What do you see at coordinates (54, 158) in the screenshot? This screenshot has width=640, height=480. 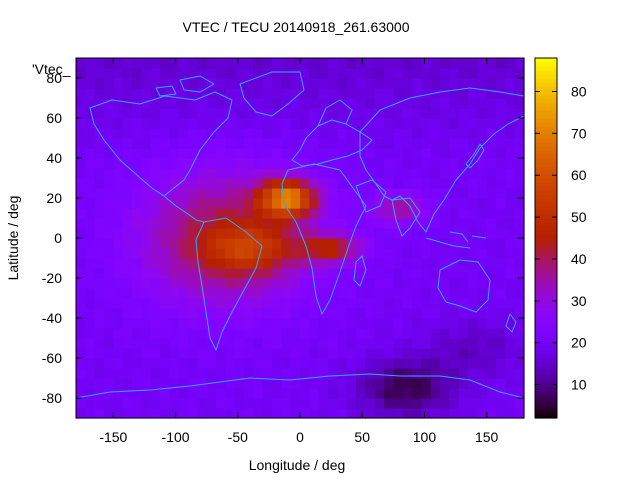 I see `y-tick-label: 40` at bounding box center [54, 158].